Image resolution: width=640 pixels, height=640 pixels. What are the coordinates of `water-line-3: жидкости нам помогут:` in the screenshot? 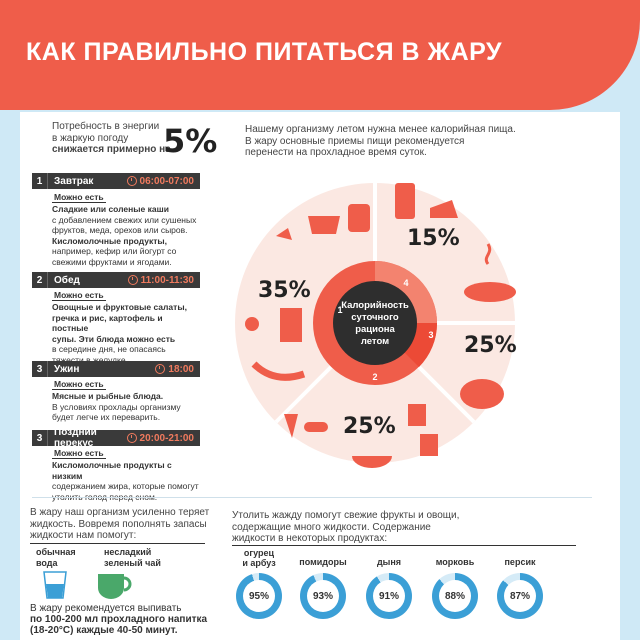 It's located at (83, 535).